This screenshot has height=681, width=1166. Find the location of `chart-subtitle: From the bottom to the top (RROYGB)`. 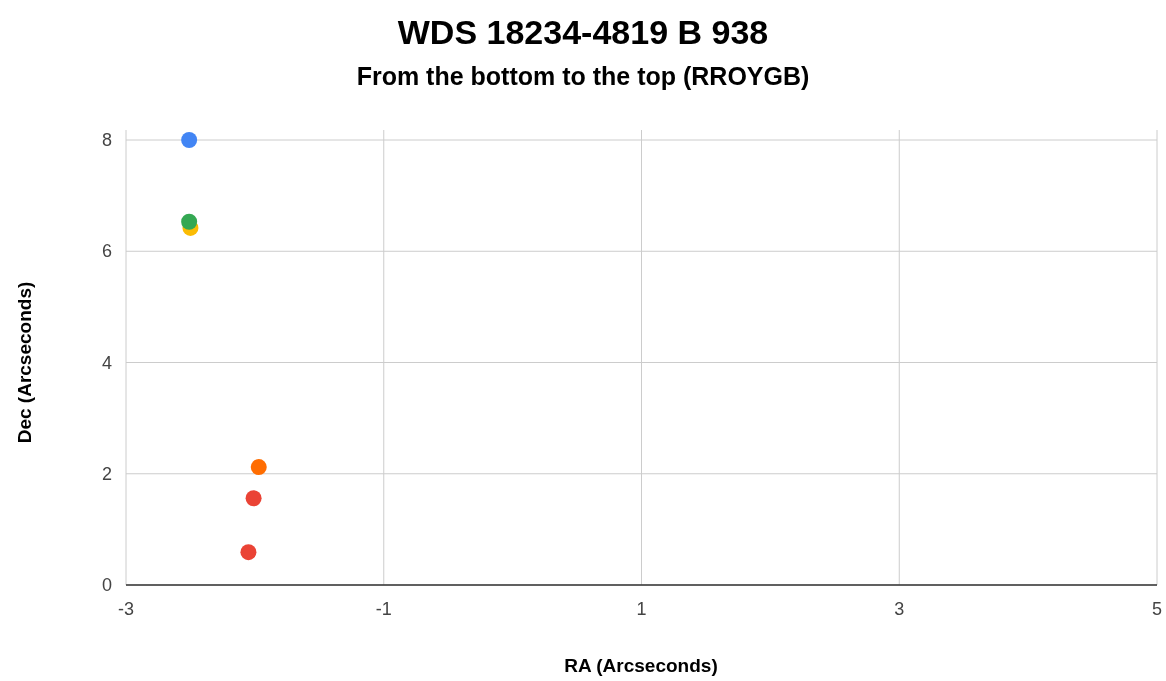

chart-subtitle: From the bottom to the top (RROYGB) is located at coordinates (583, 76).